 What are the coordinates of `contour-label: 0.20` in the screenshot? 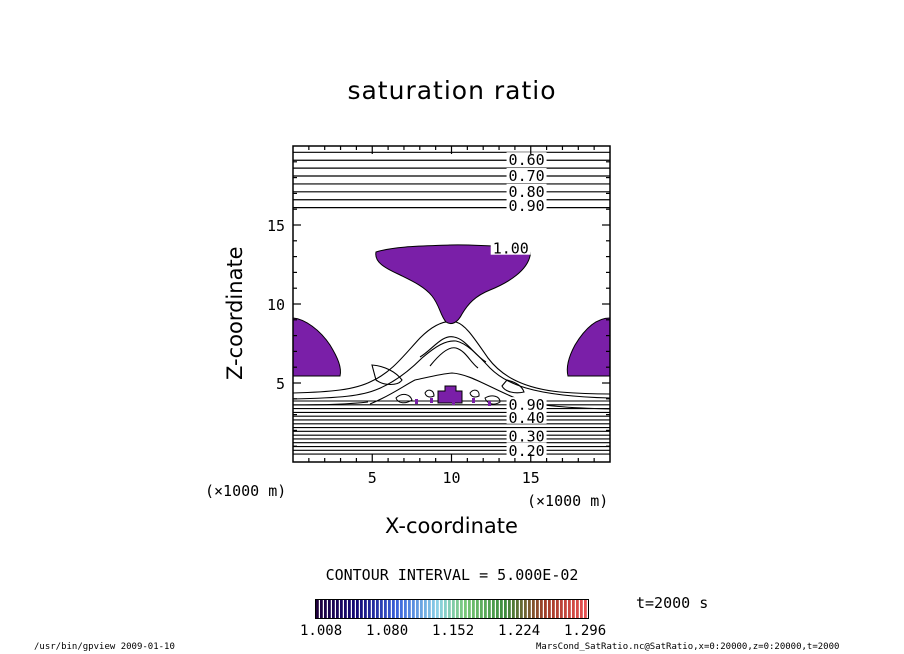 It's located at (527, 451).